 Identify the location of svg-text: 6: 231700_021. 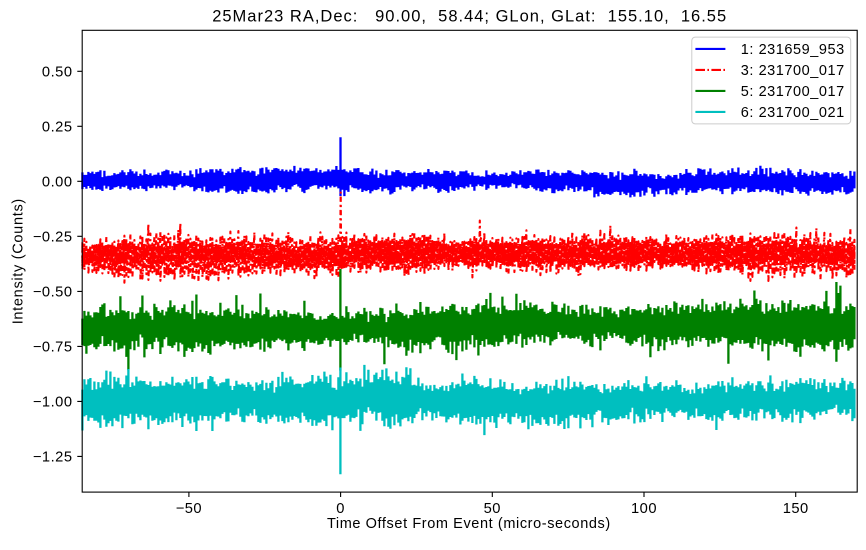
(793, 113).